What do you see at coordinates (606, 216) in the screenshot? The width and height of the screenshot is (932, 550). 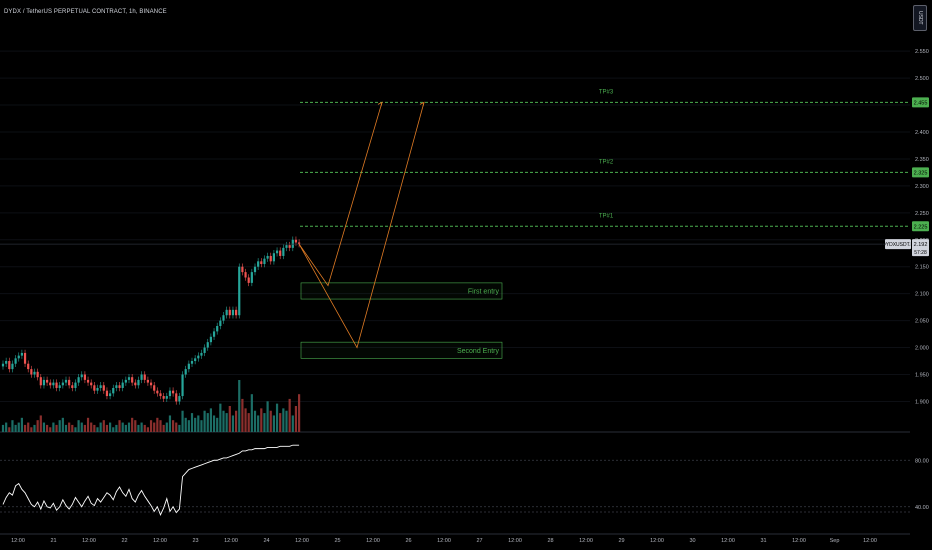 I see `target-label: TP#1` at bounding box center [606, 216].